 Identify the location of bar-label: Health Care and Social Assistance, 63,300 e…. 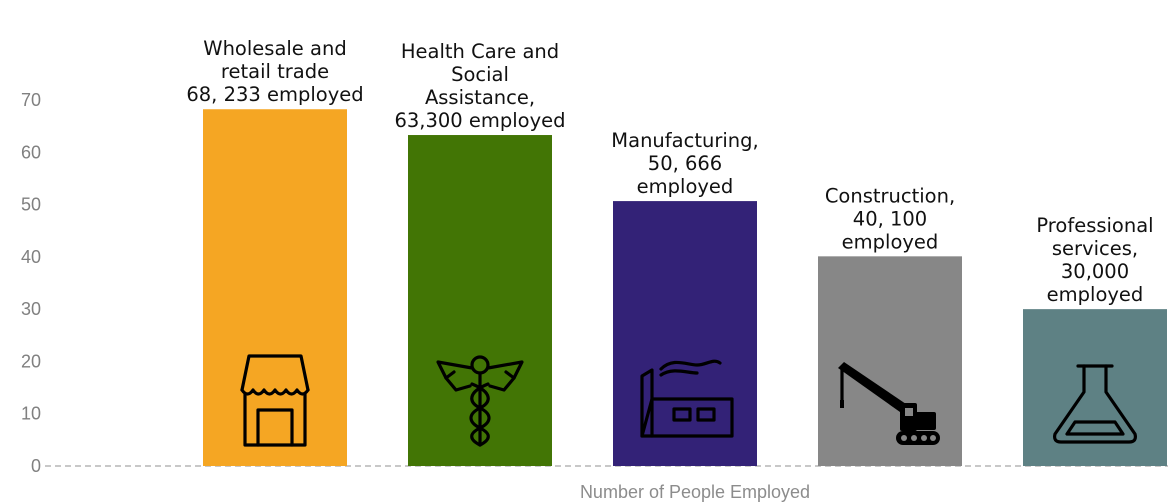
(479, 86).